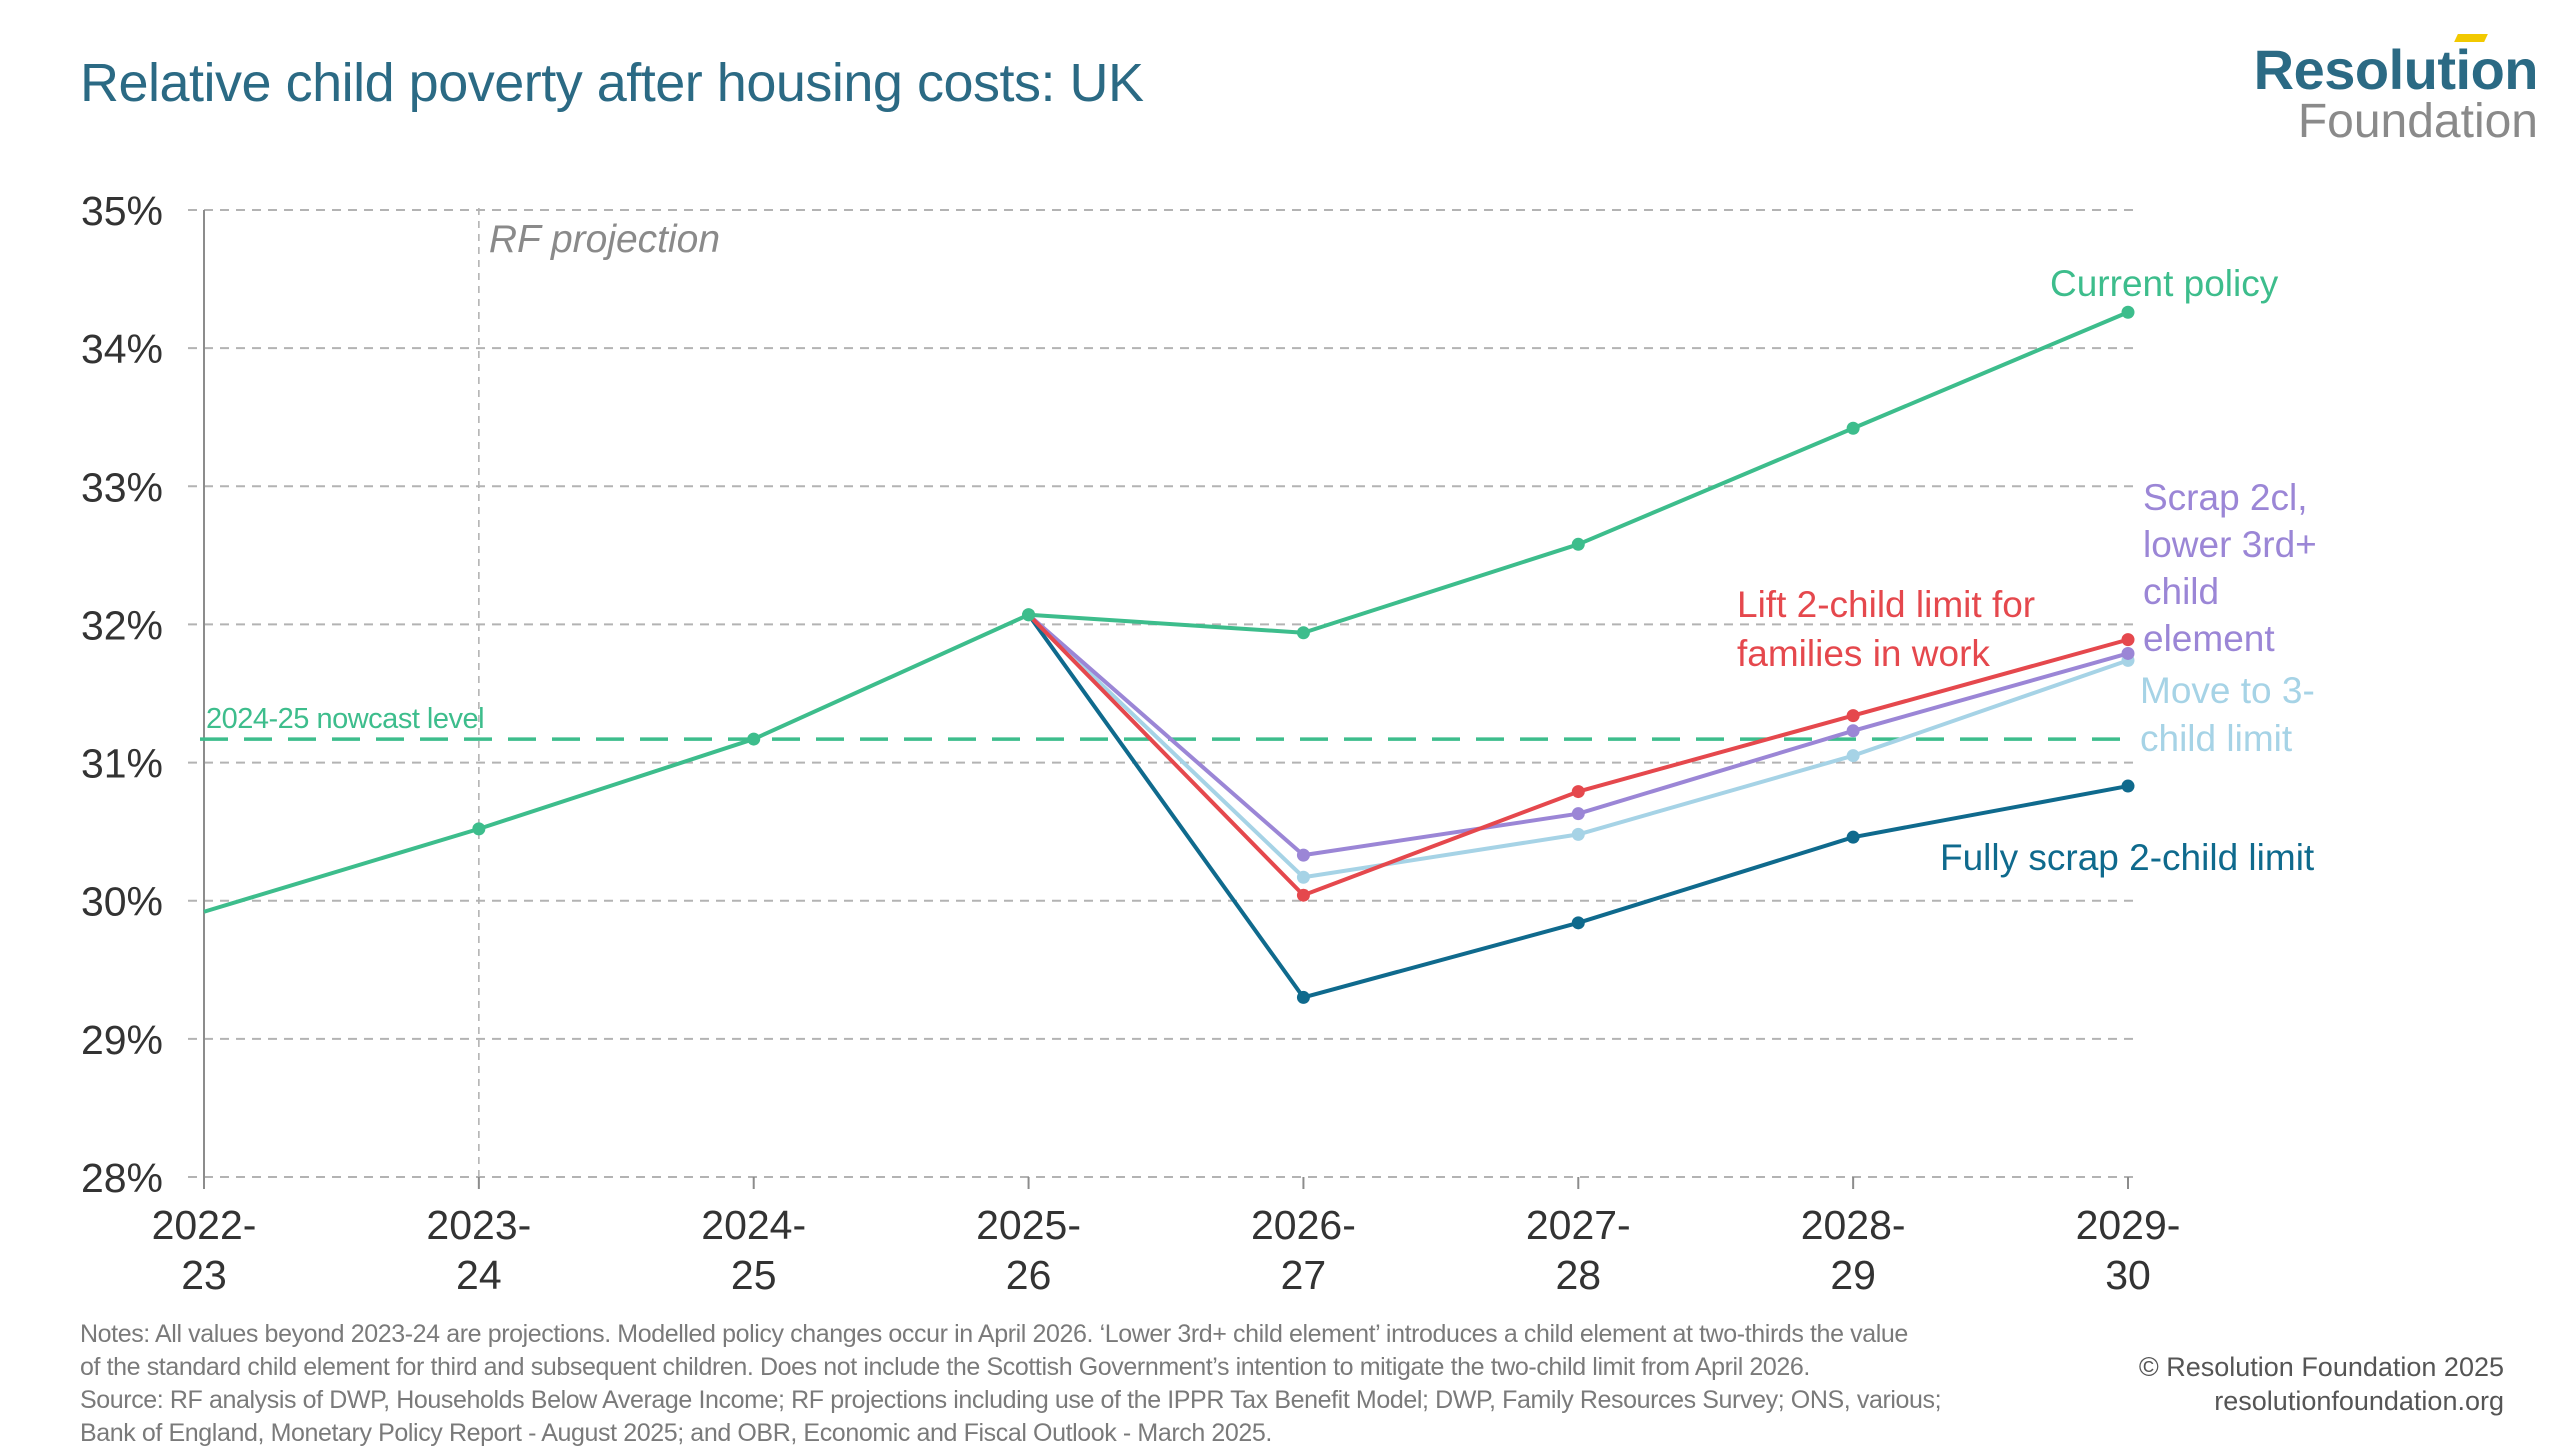 The height and width of the screenshot is (1450, 2560). Describe the element at coordinates (2216, 738) in the screenshot. I see `series-label-move_to_3cl: child limit` at that location.